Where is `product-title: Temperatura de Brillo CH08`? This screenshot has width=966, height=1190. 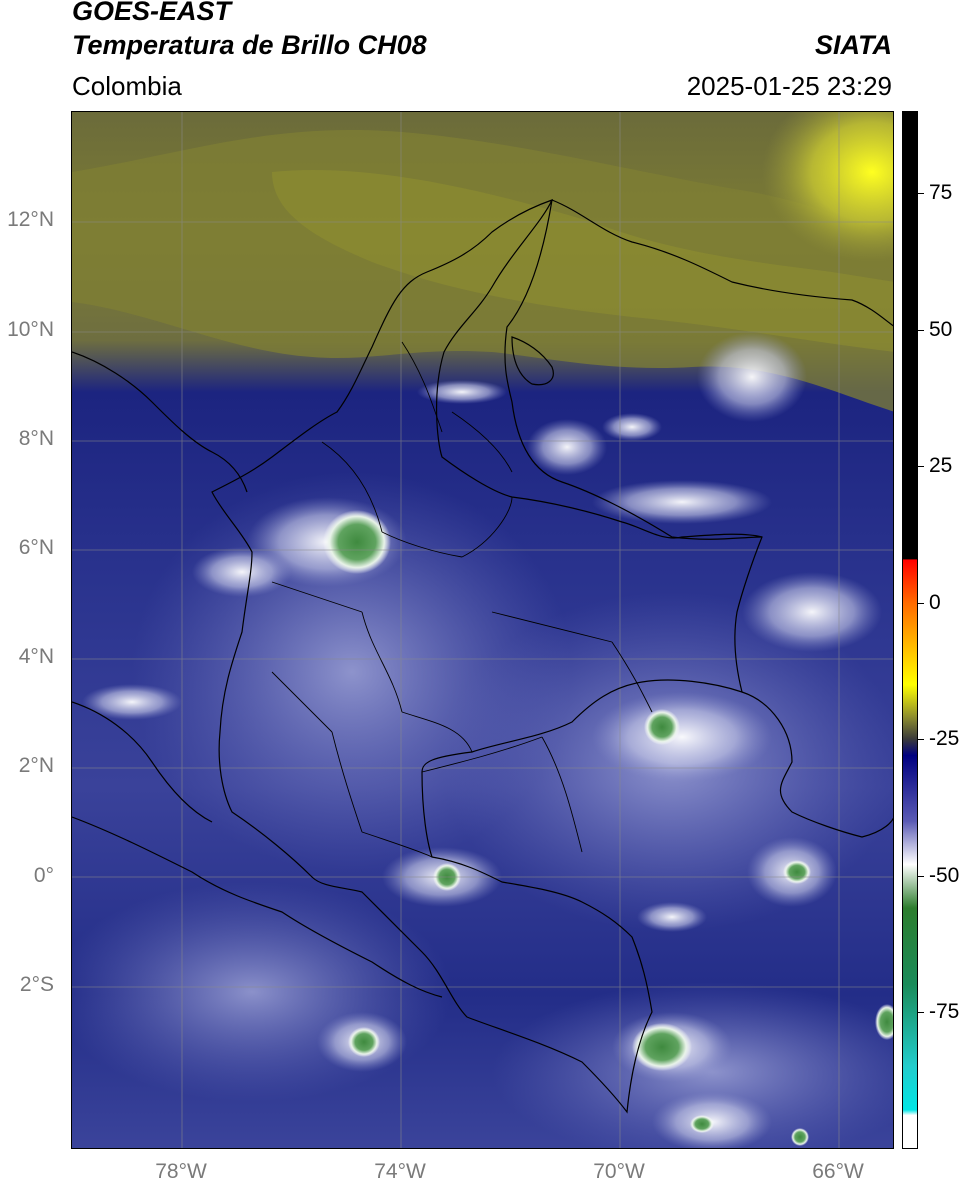
product-title: Temperatura de Brillo CH08 is located at coordinates (249, 45).